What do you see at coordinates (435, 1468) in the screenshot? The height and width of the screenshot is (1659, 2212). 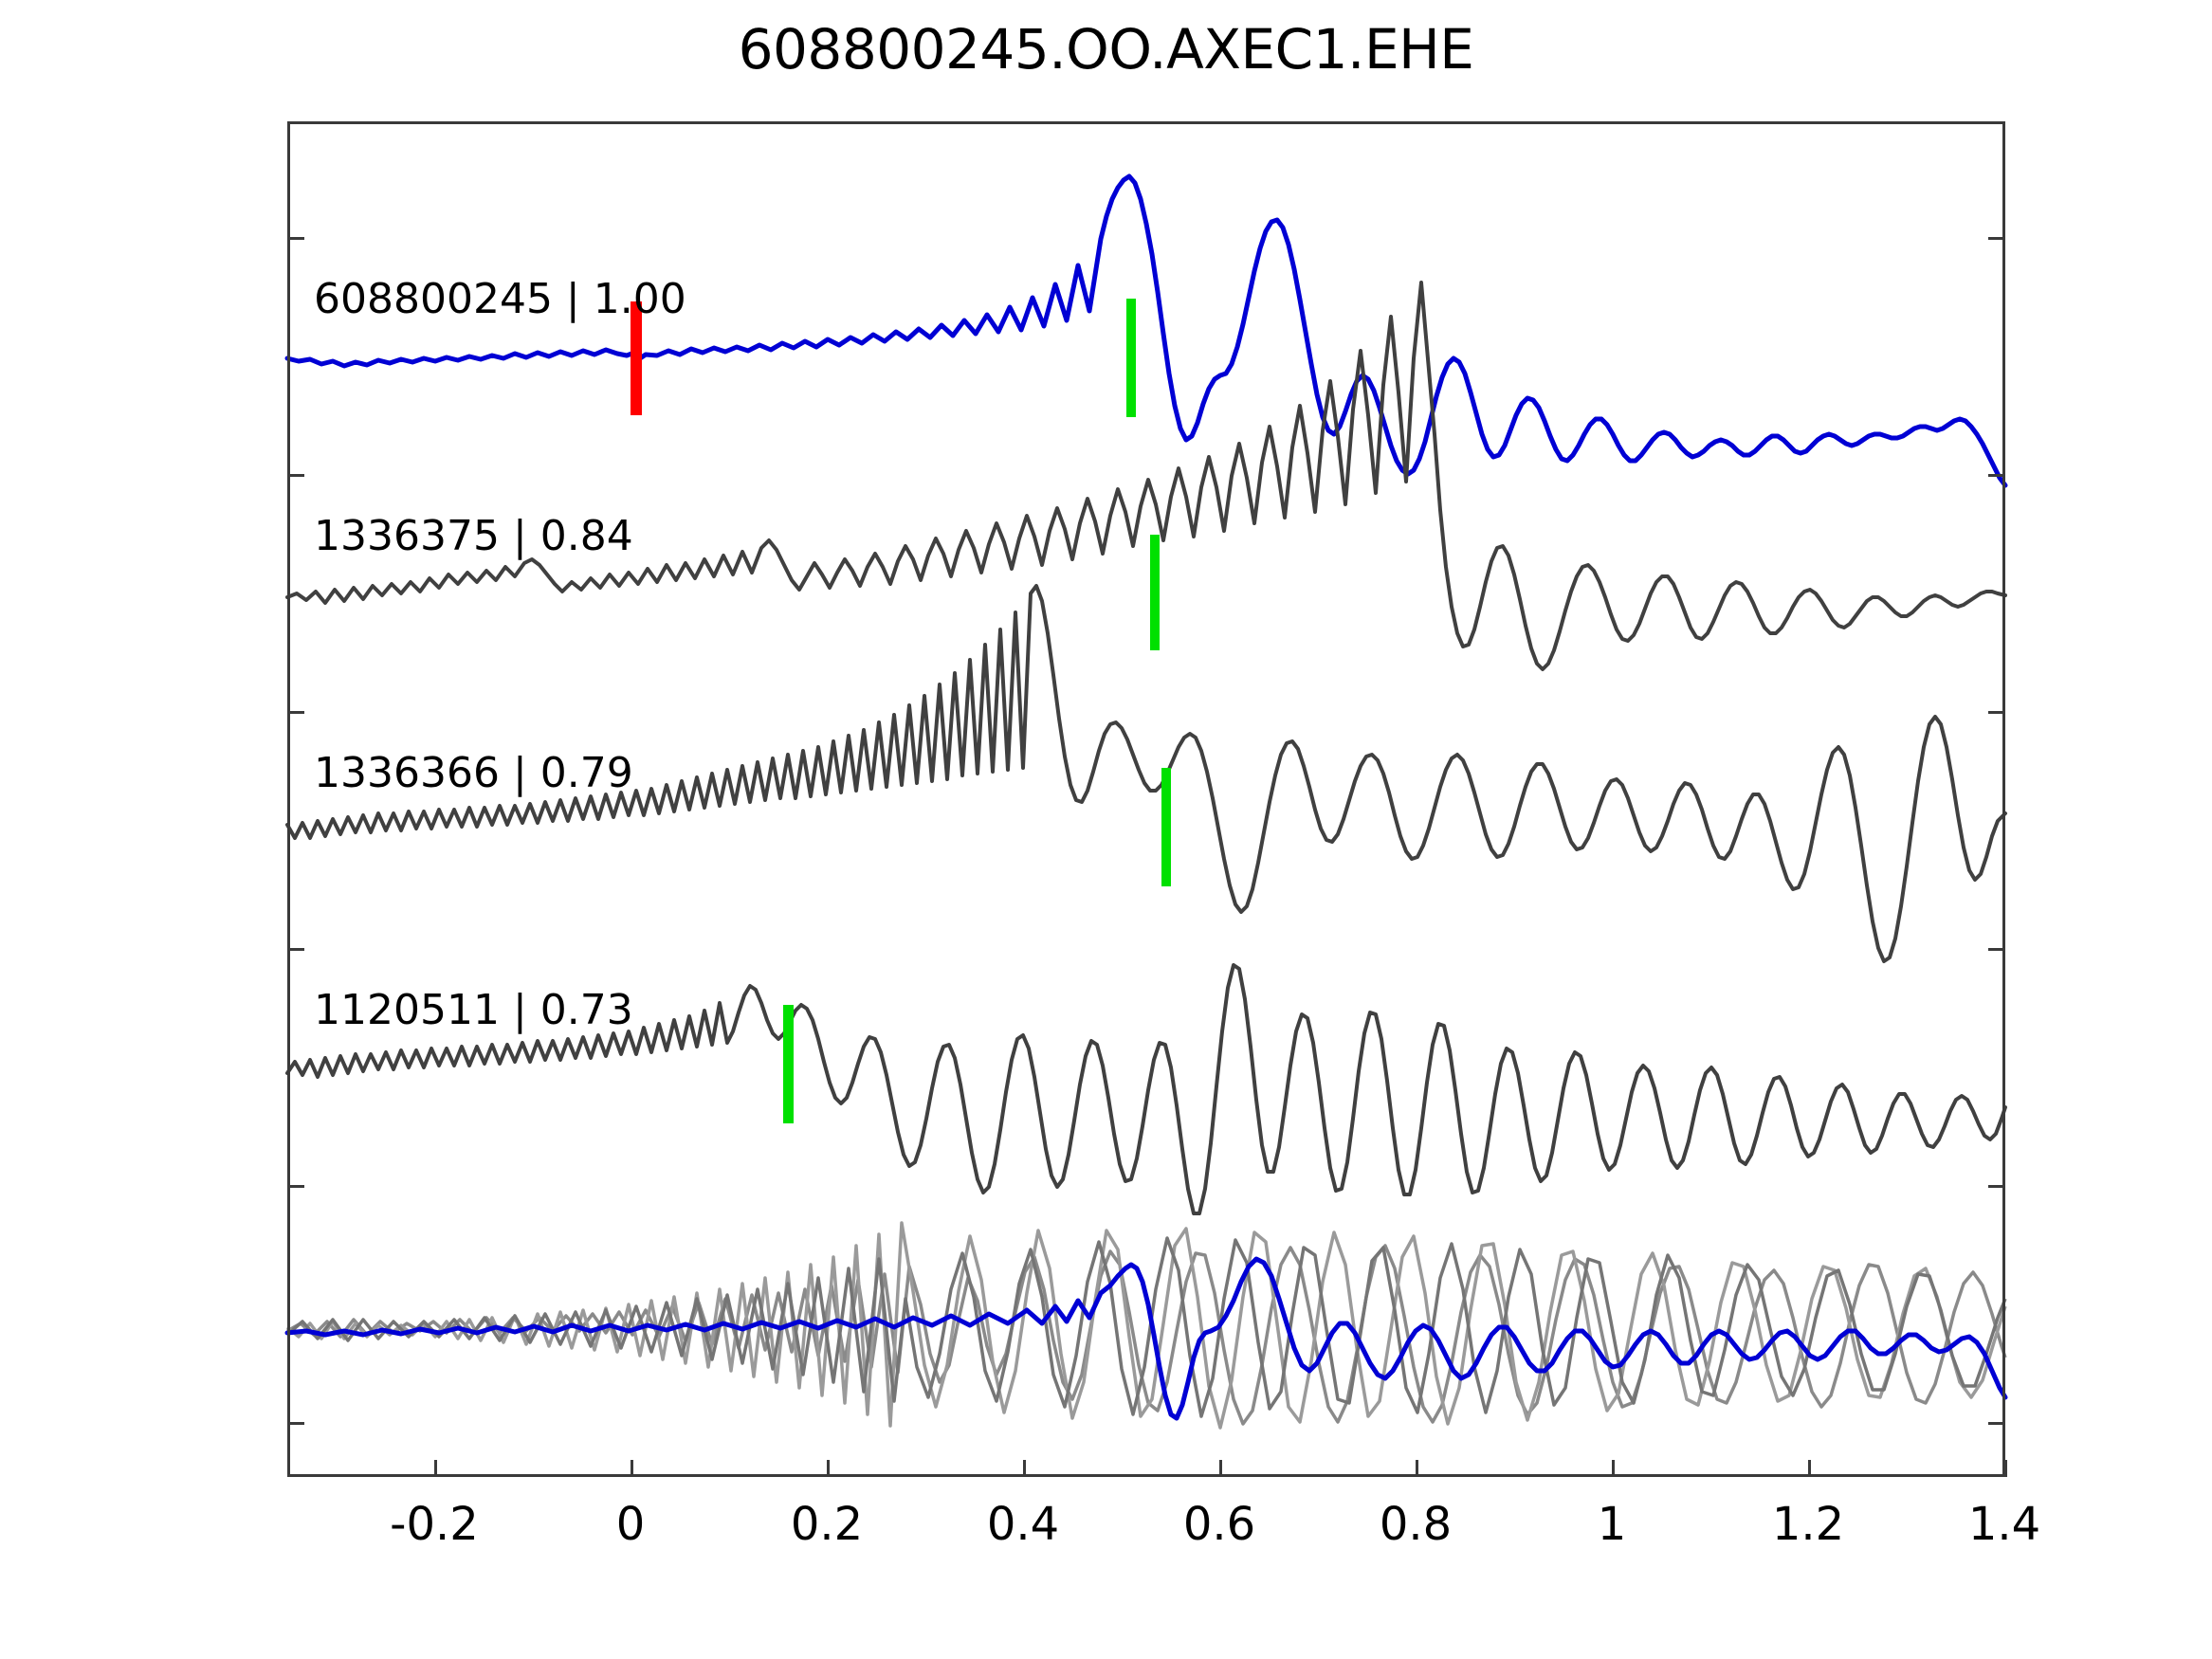 I see `x-tick--0.2` at bounding box center [435, 1468].